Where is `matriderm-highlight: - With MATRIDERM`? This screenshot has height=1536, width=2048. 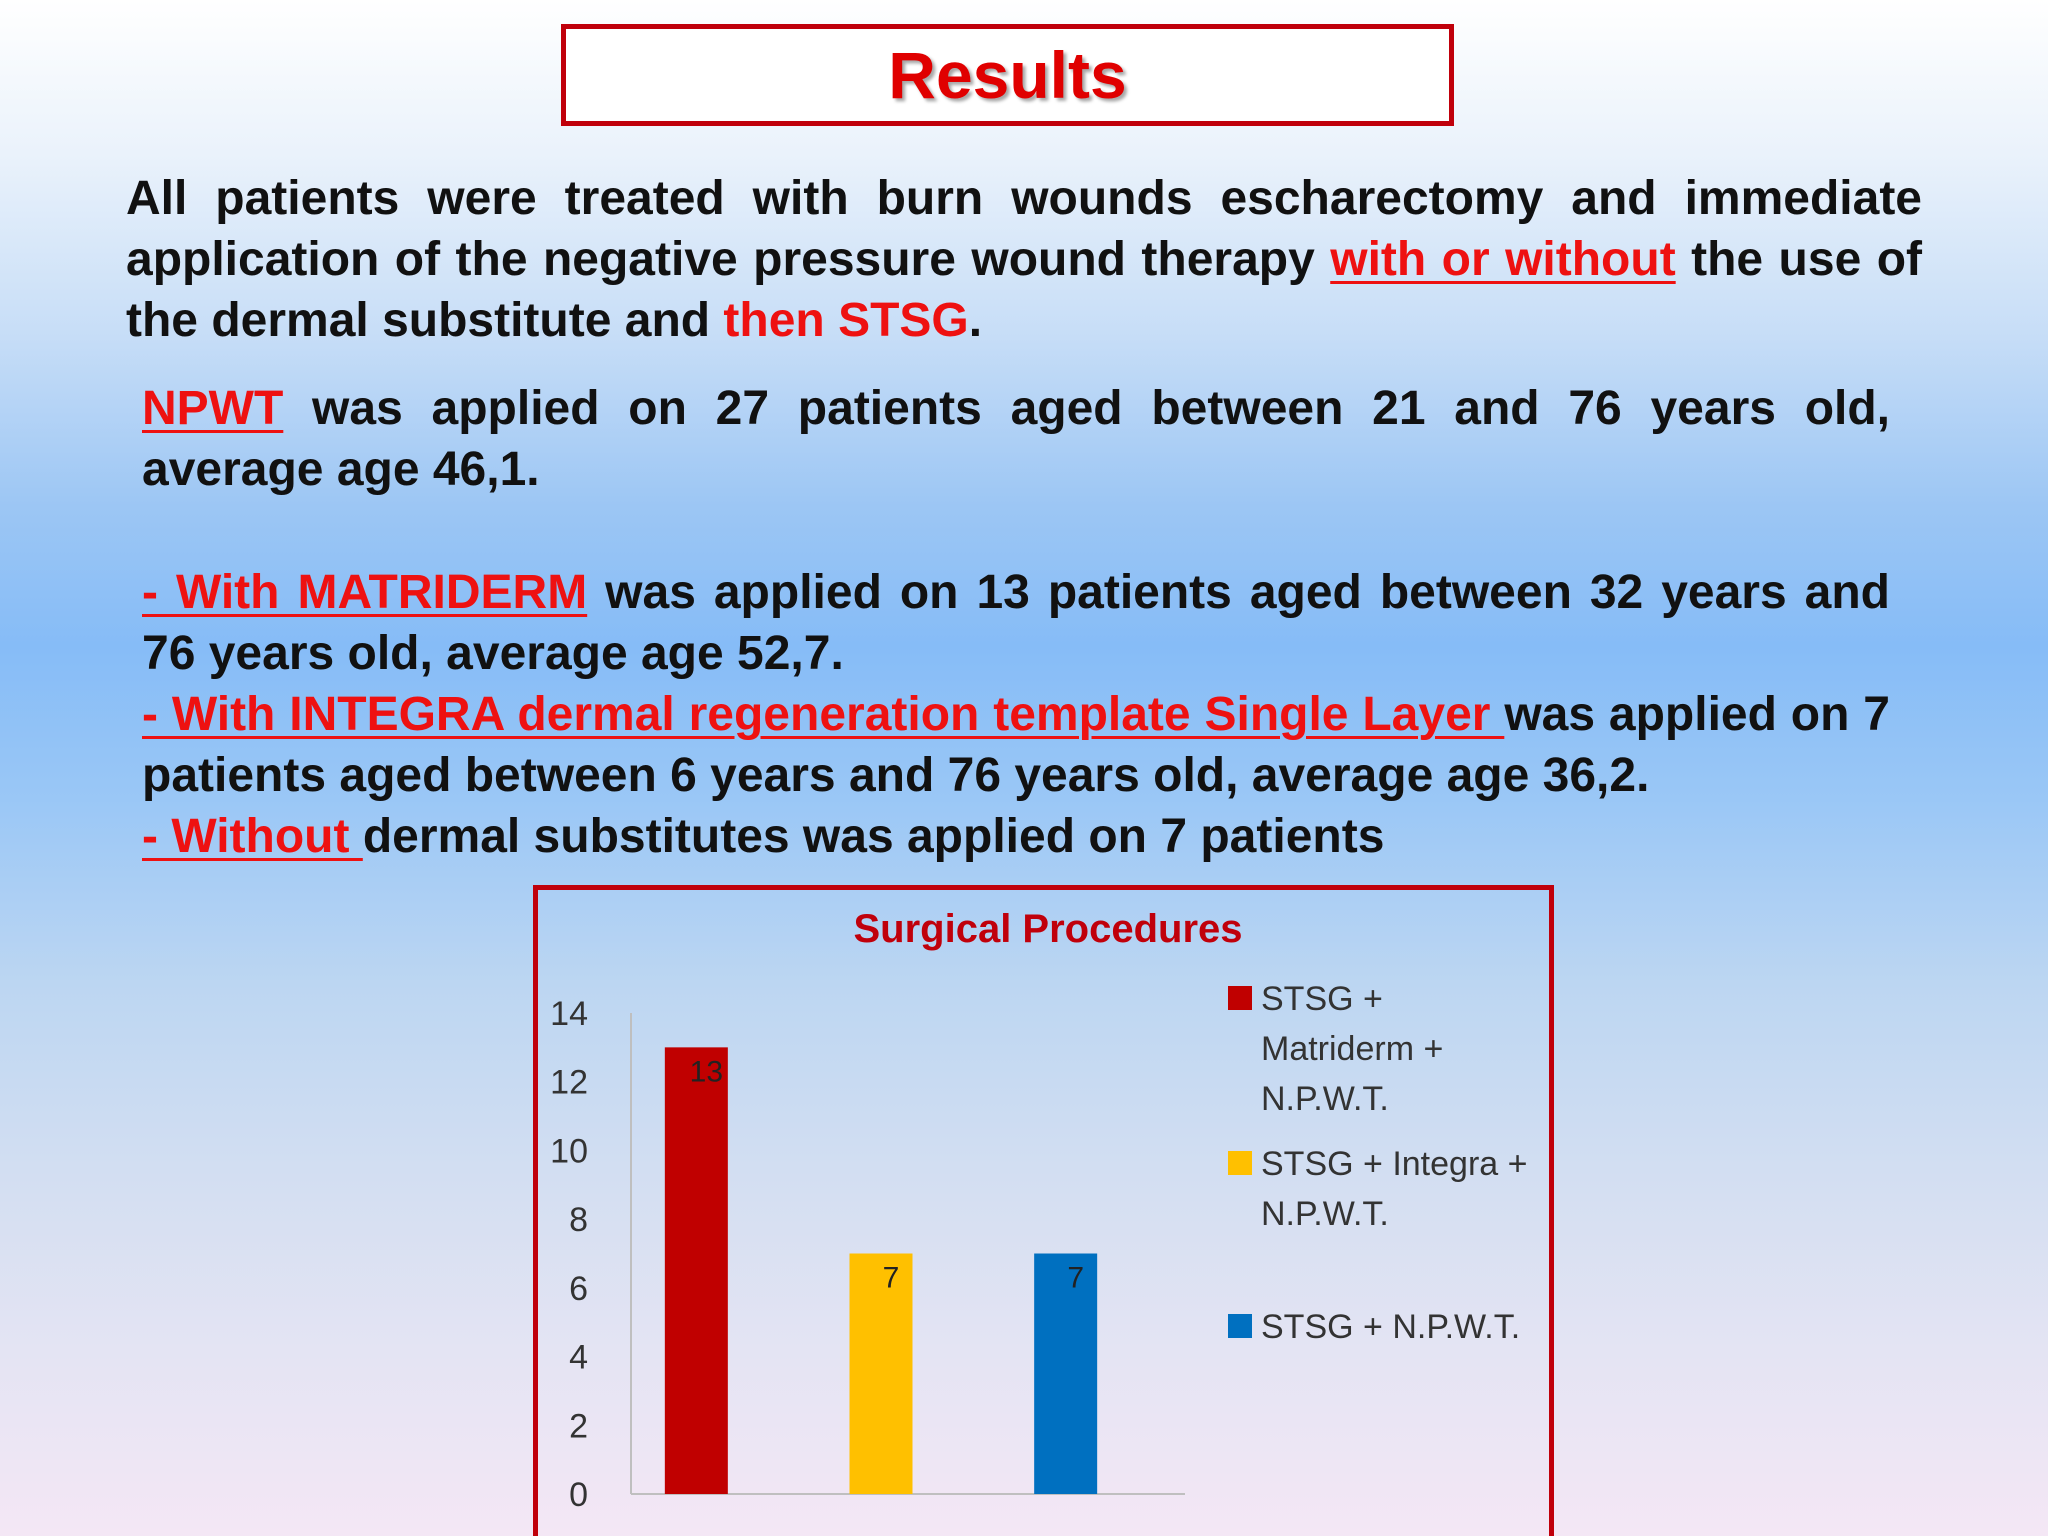
matriderm-highlight: - With MATRIDERM is located at coordinates (365, 592).